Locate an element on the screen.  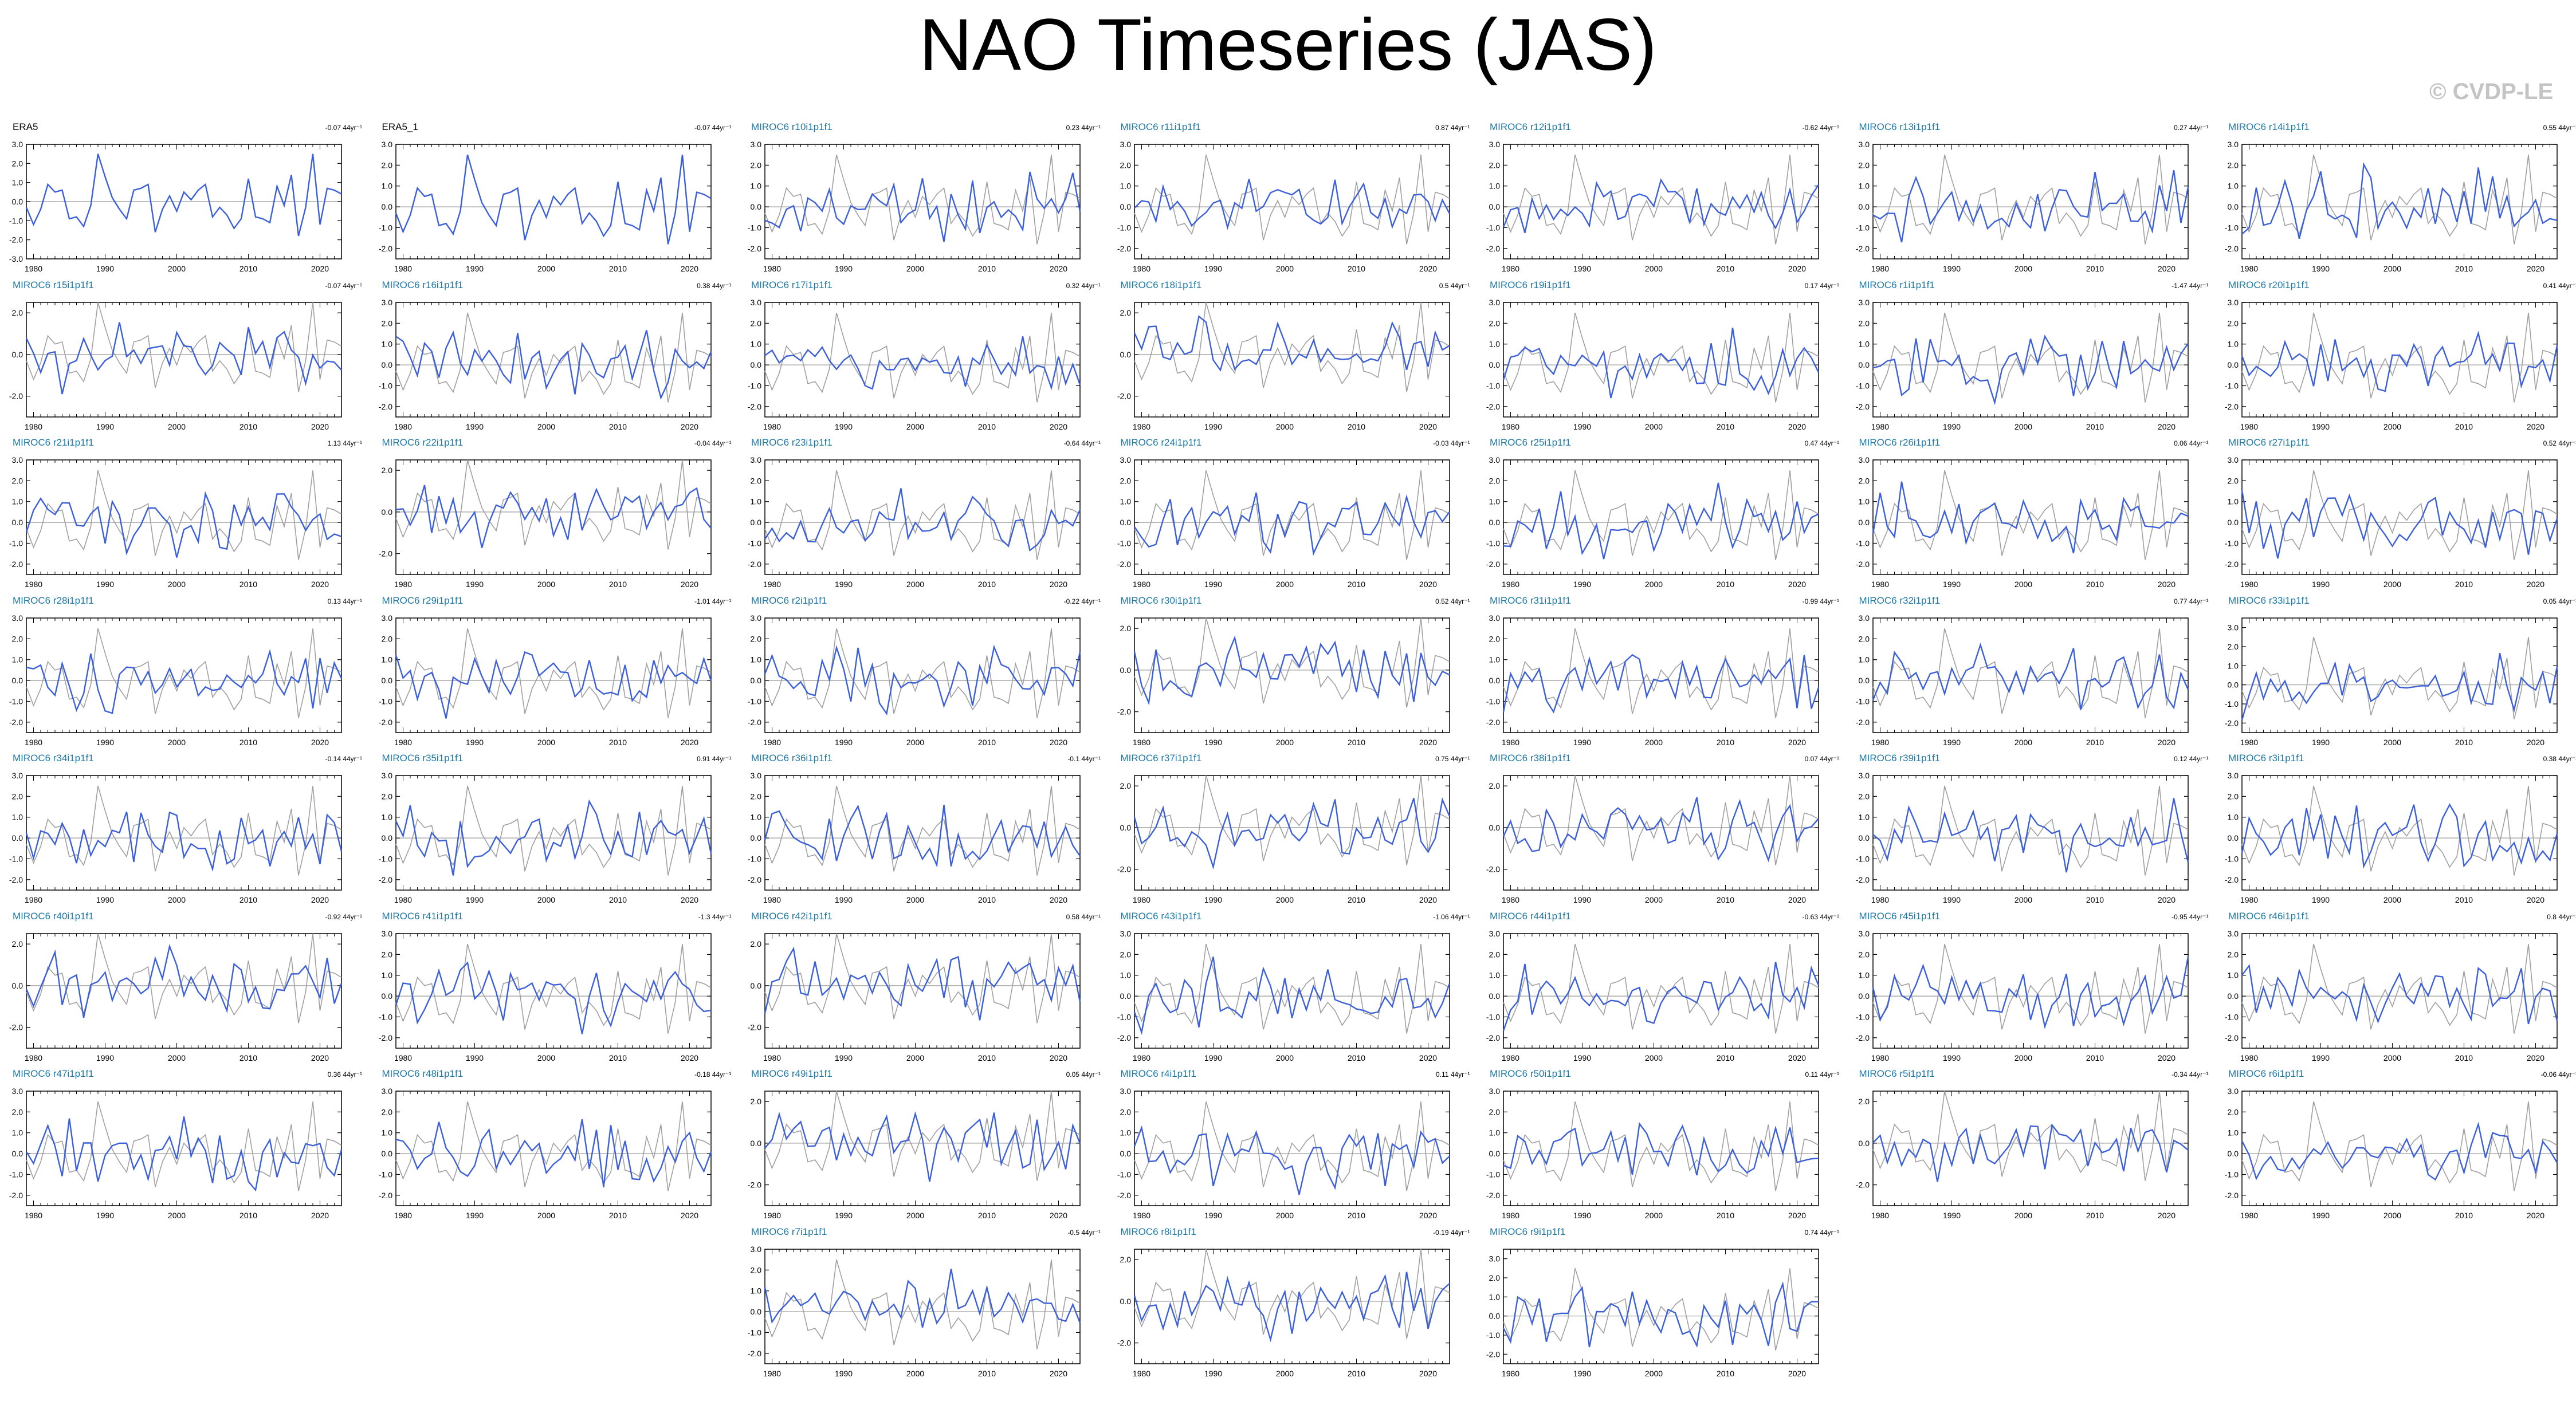
panel-trend: 0.17 44yr⁻¹ is located at coordinates (1822, 285).